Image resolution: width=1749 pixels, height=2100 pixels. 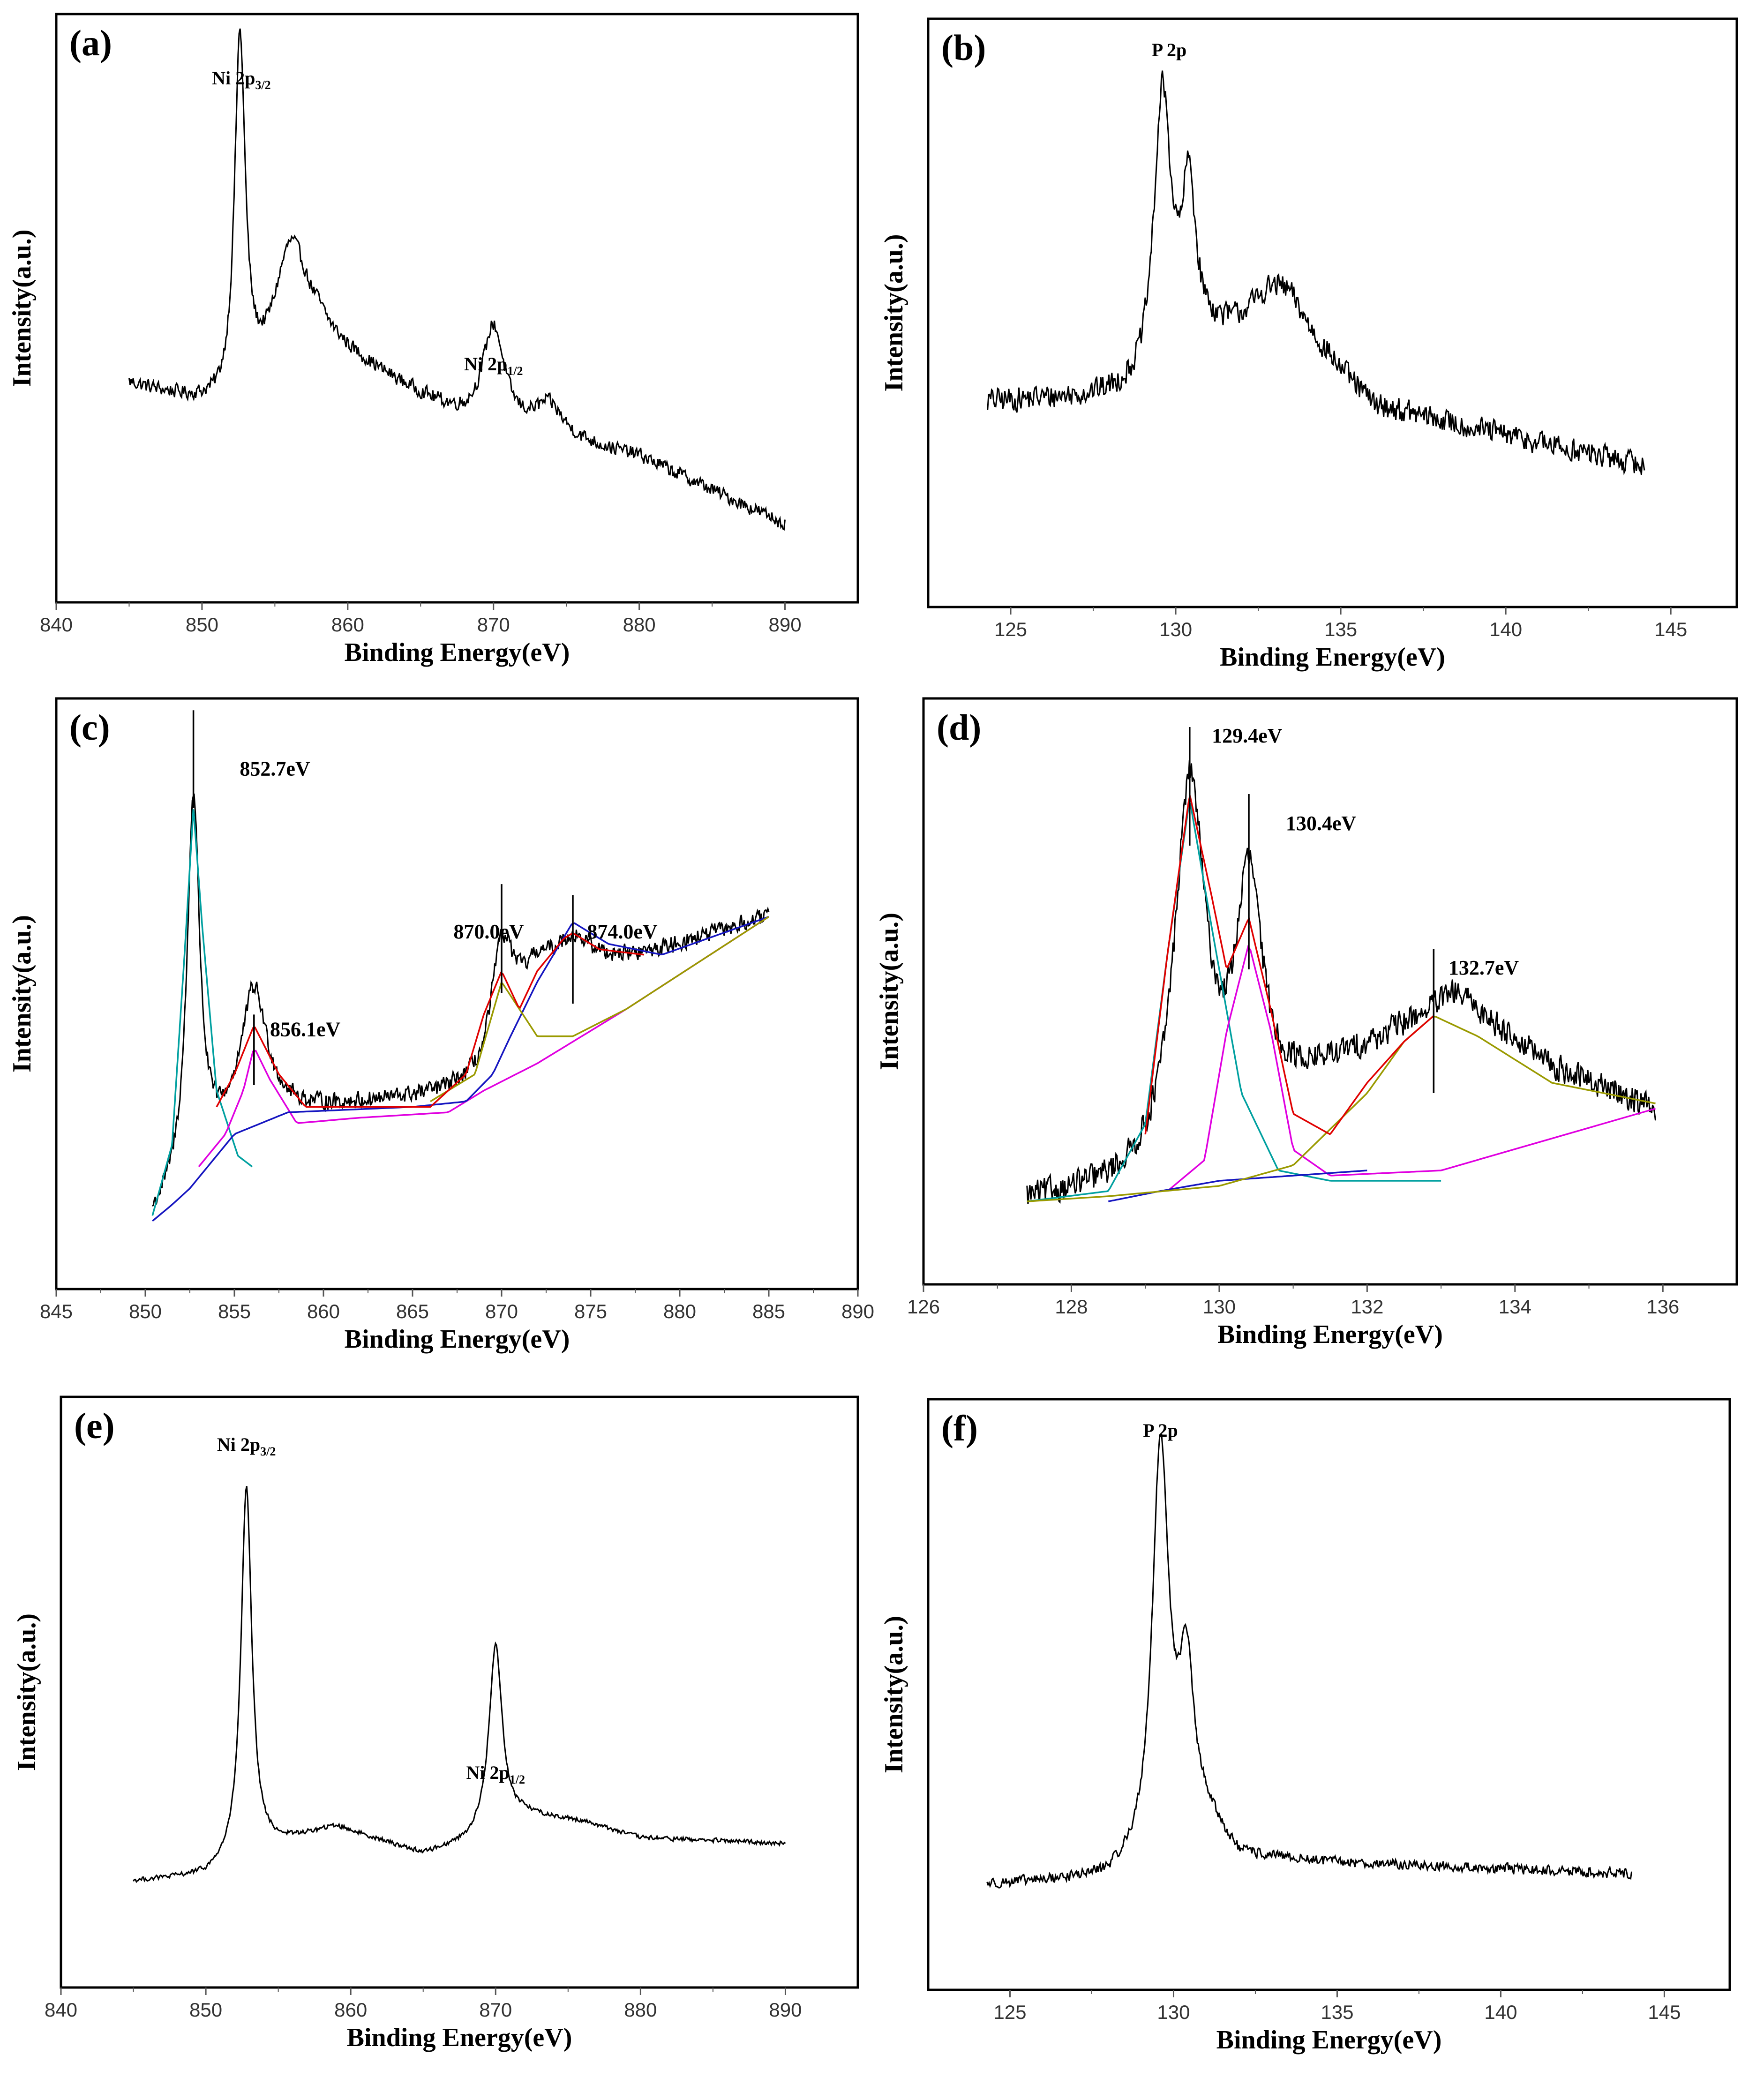 I want to click on panel-label: (f), so click(x=959, y=1428).